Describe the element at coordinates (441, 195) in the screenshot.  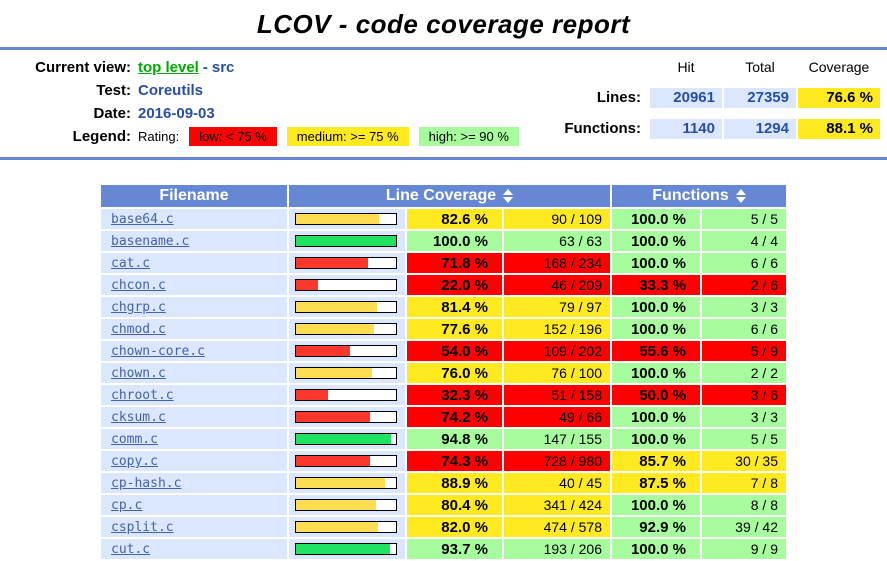
I see `line-coverage-header-label: Line Coverage` at that location.